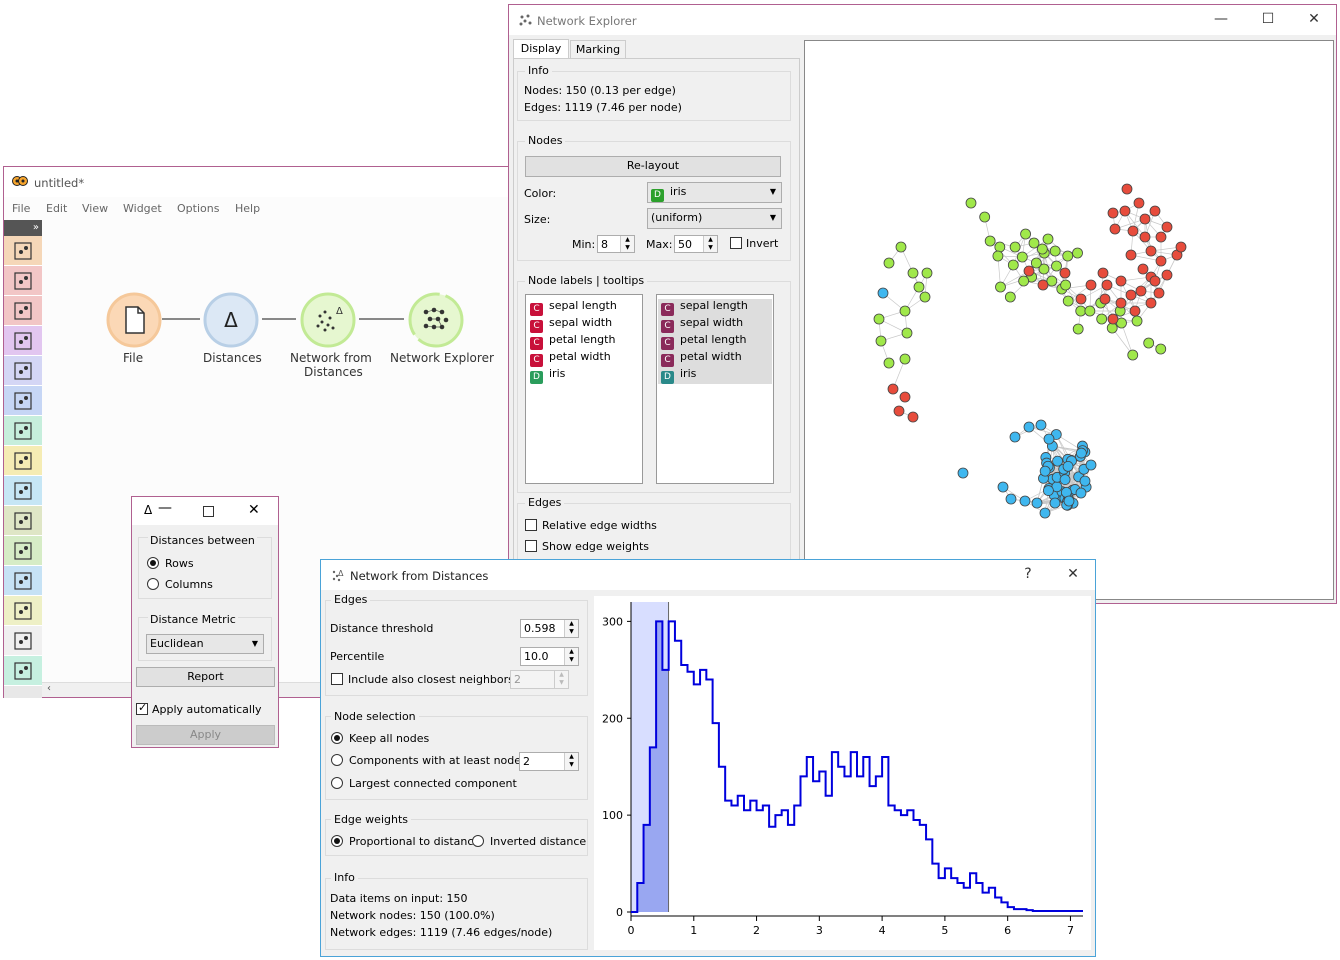 The image size is (1340, 960). Describe the element at coordinates (531, 525) in the screenshot. I see `relative-edge-widths-checkbox` at that location.